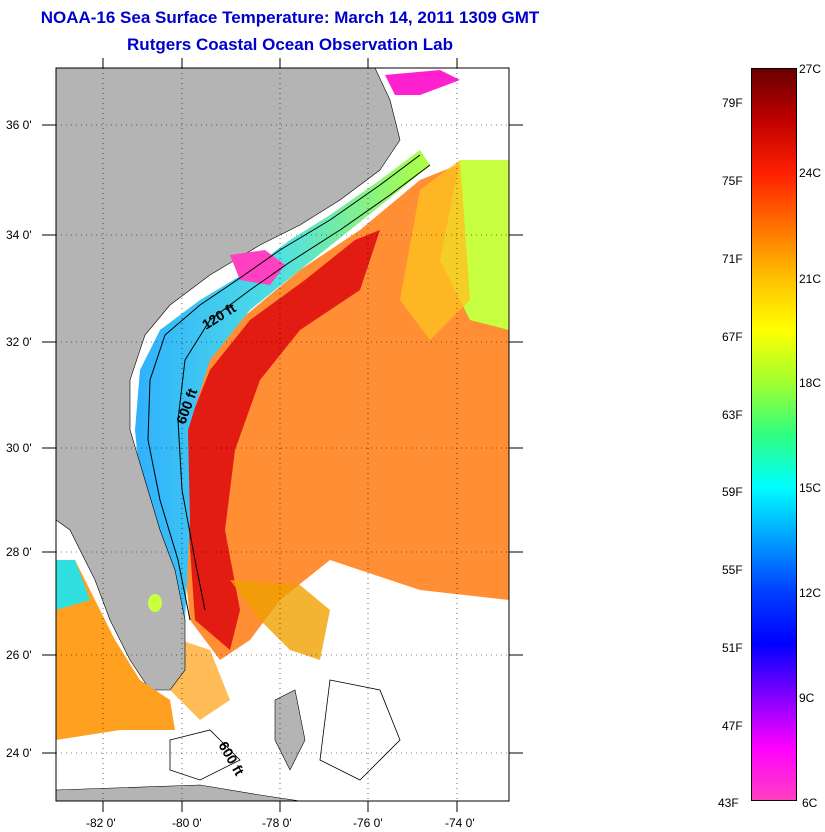 This screenshot has height=832, width=825. I want to click on lake-okeechobee, so click(155, 603).